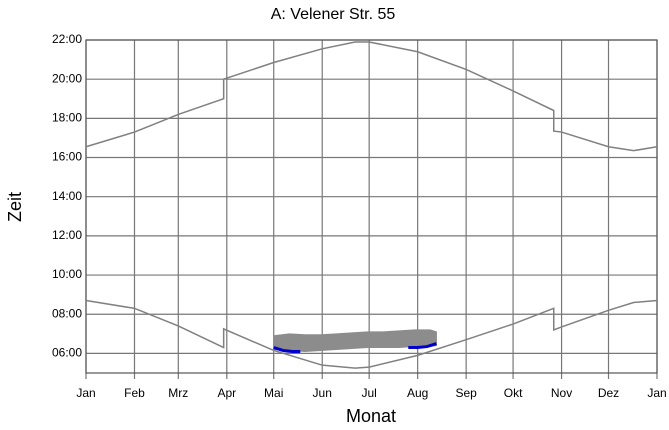  I want to click on y-tick-label: 22:00, so click(67, 39).